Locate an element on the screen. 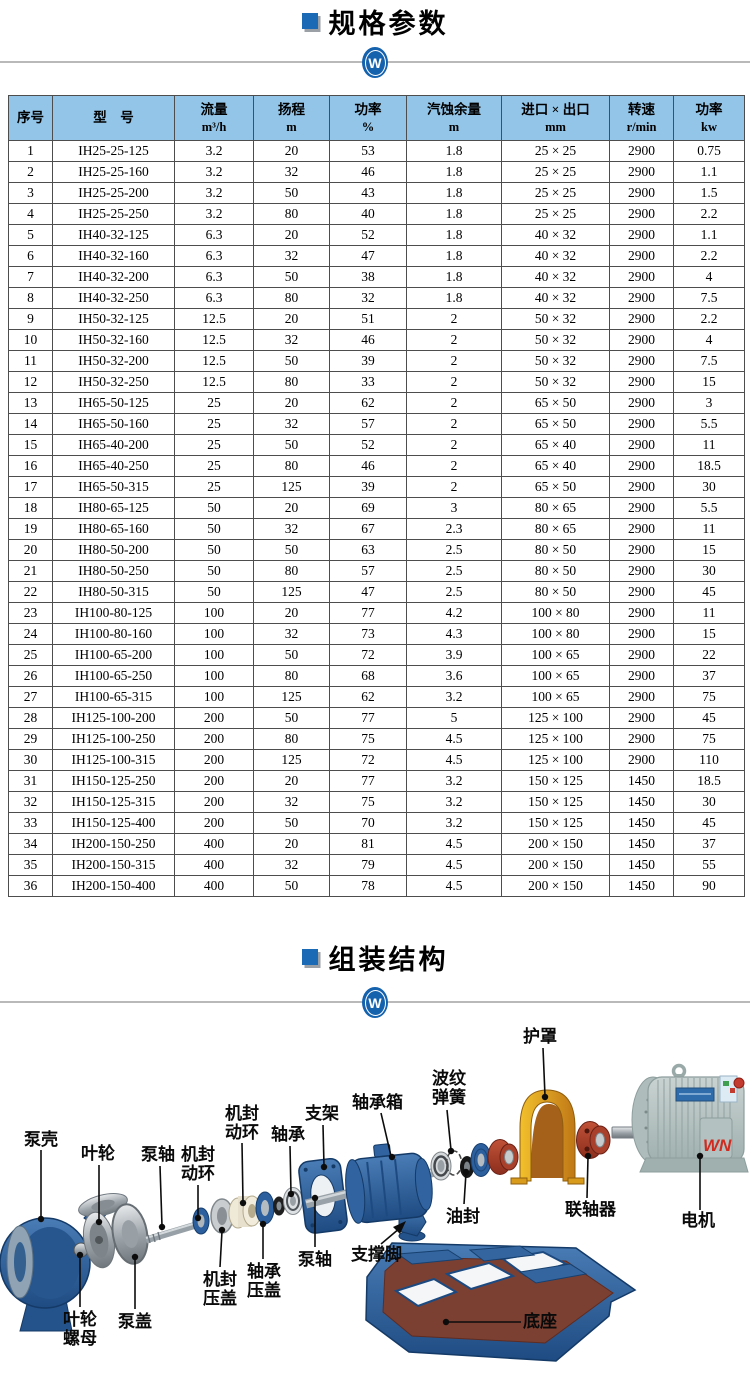 This screenshot has width=750, height=1379. table-row: 18 IH80-65-125 50 20 69 3 80 × 65 2900 5.5 is located at coordinates (376, 508).